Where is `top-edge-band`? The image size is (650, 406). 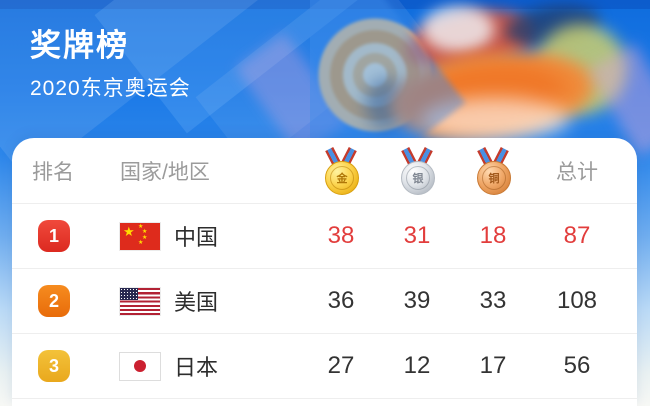
top-edge-band is located at coordinates (325, 4).